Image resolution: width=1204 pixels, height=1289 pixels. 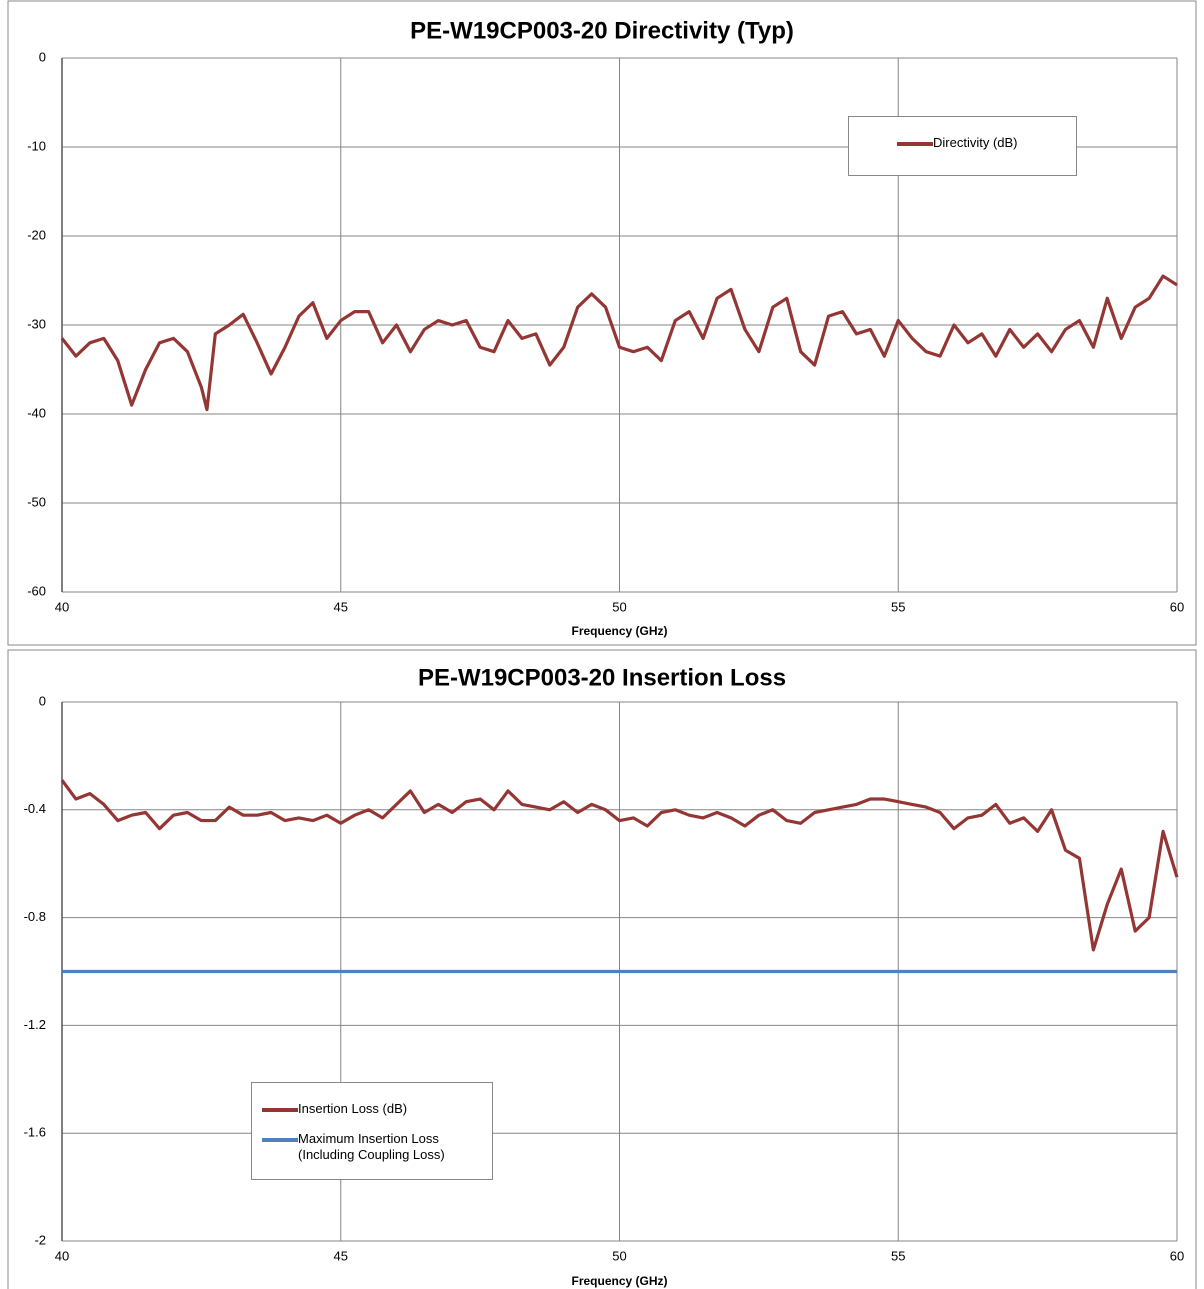 I want to click on y-tick-label: -60, so click(x=36, y=590).